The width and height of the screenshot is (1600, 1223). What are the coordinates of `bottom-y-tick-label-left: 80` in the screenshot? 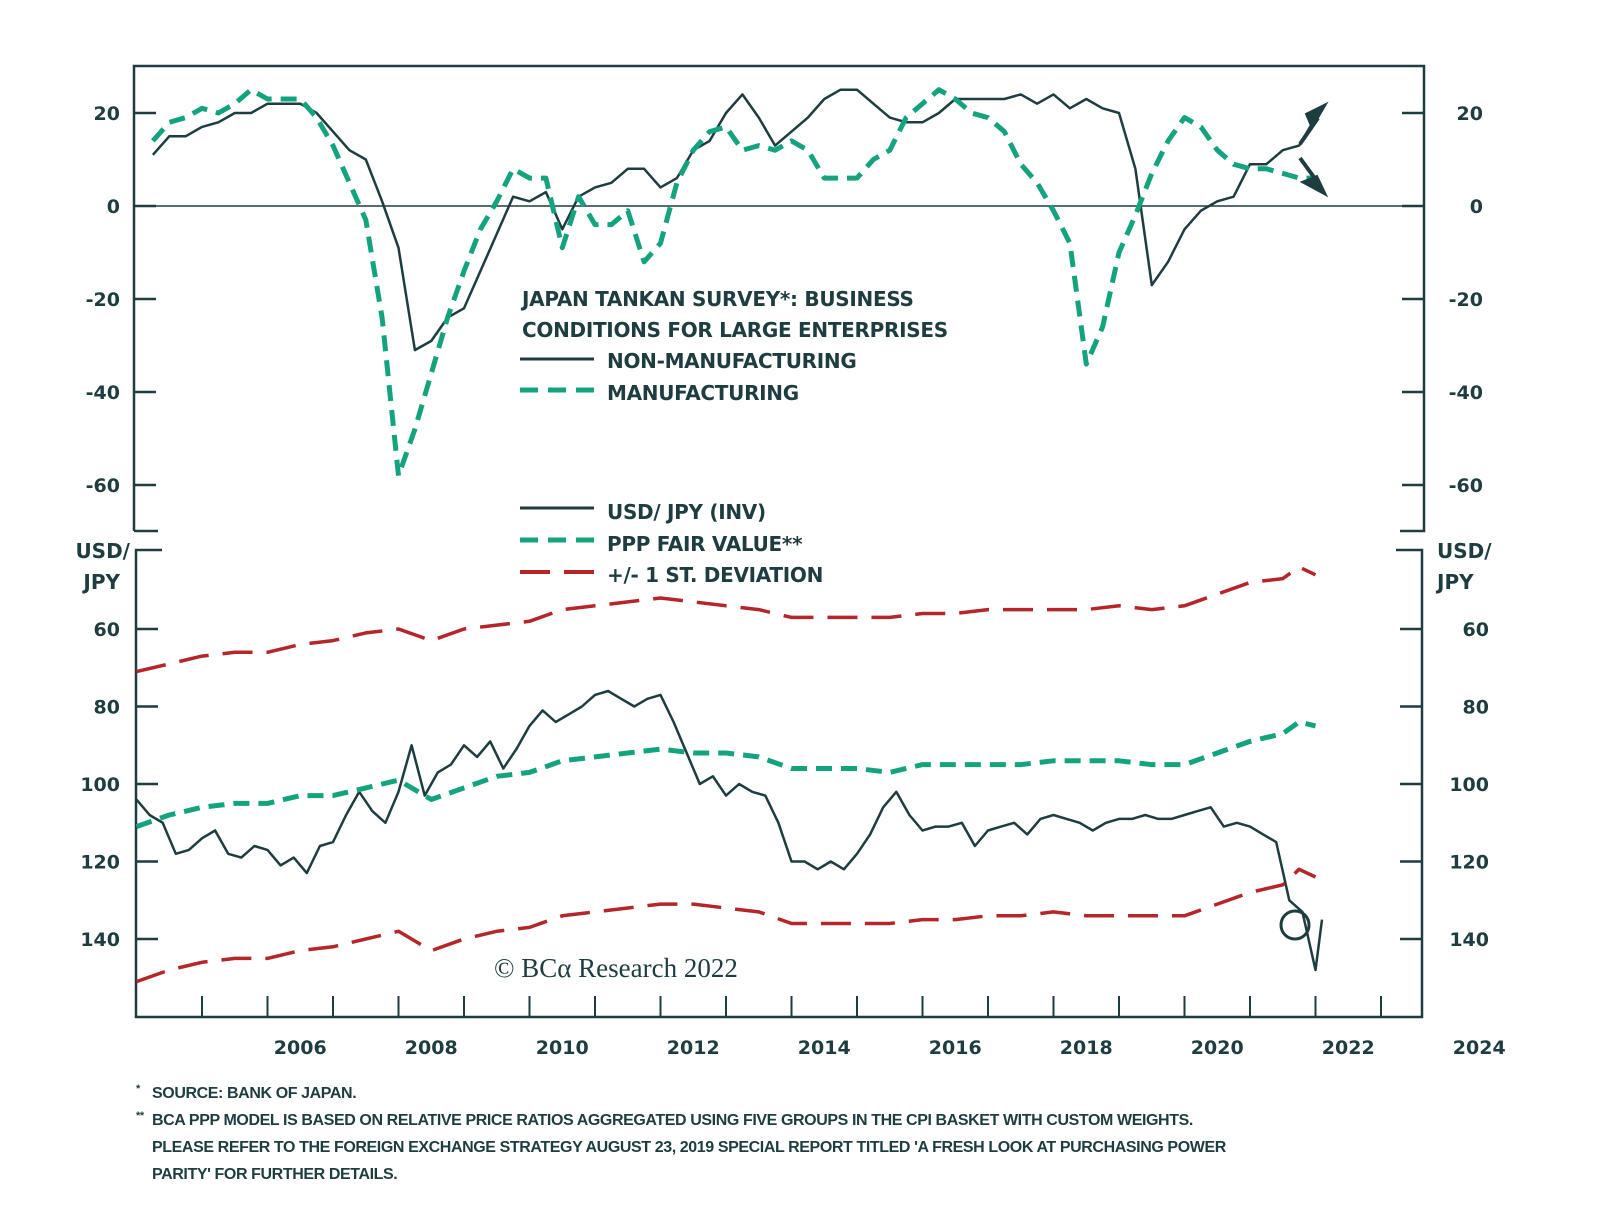 It's located at (107, 708).